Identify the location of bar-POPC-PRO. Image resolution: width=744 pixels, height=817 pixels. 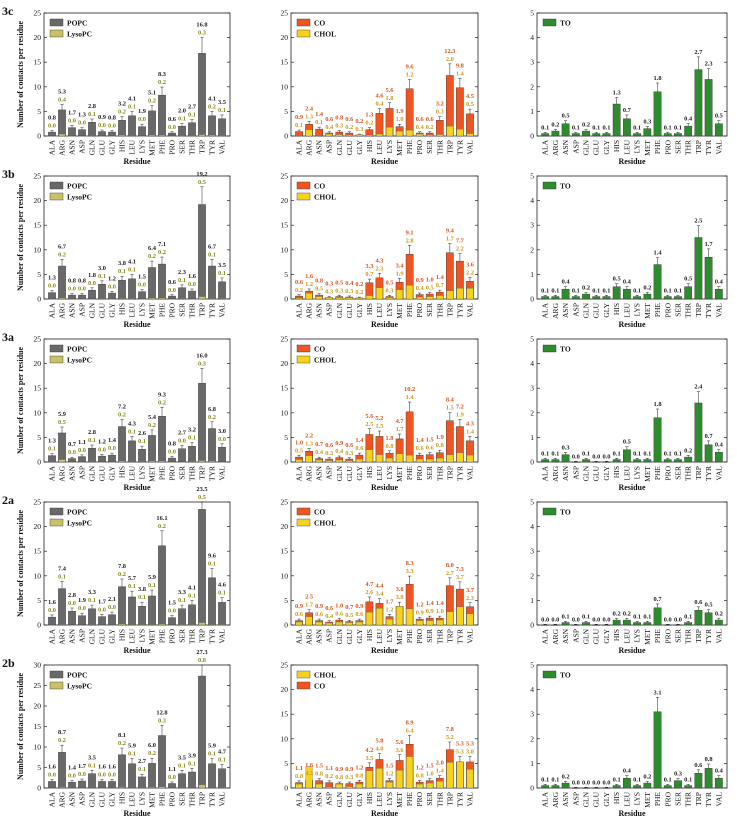
(172, 134).